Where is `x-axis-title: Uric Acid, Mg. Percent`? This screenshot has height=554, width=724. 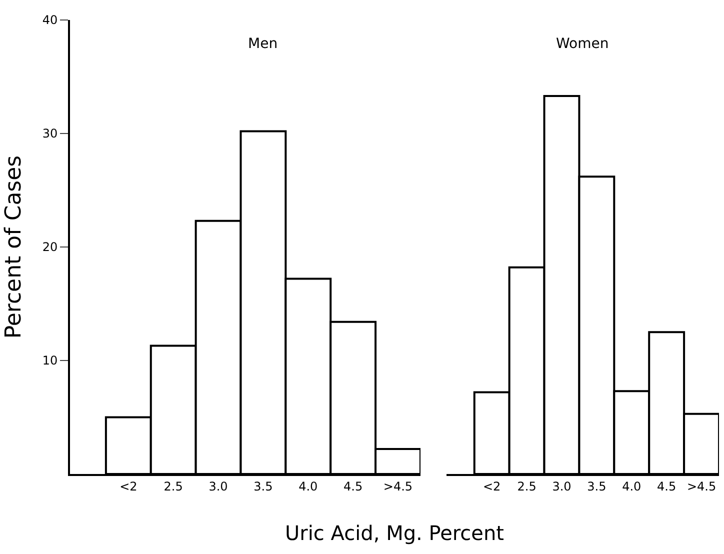
x-axis-title: Uric Acid, Mg. Percent is located at coordinates (394, 533).